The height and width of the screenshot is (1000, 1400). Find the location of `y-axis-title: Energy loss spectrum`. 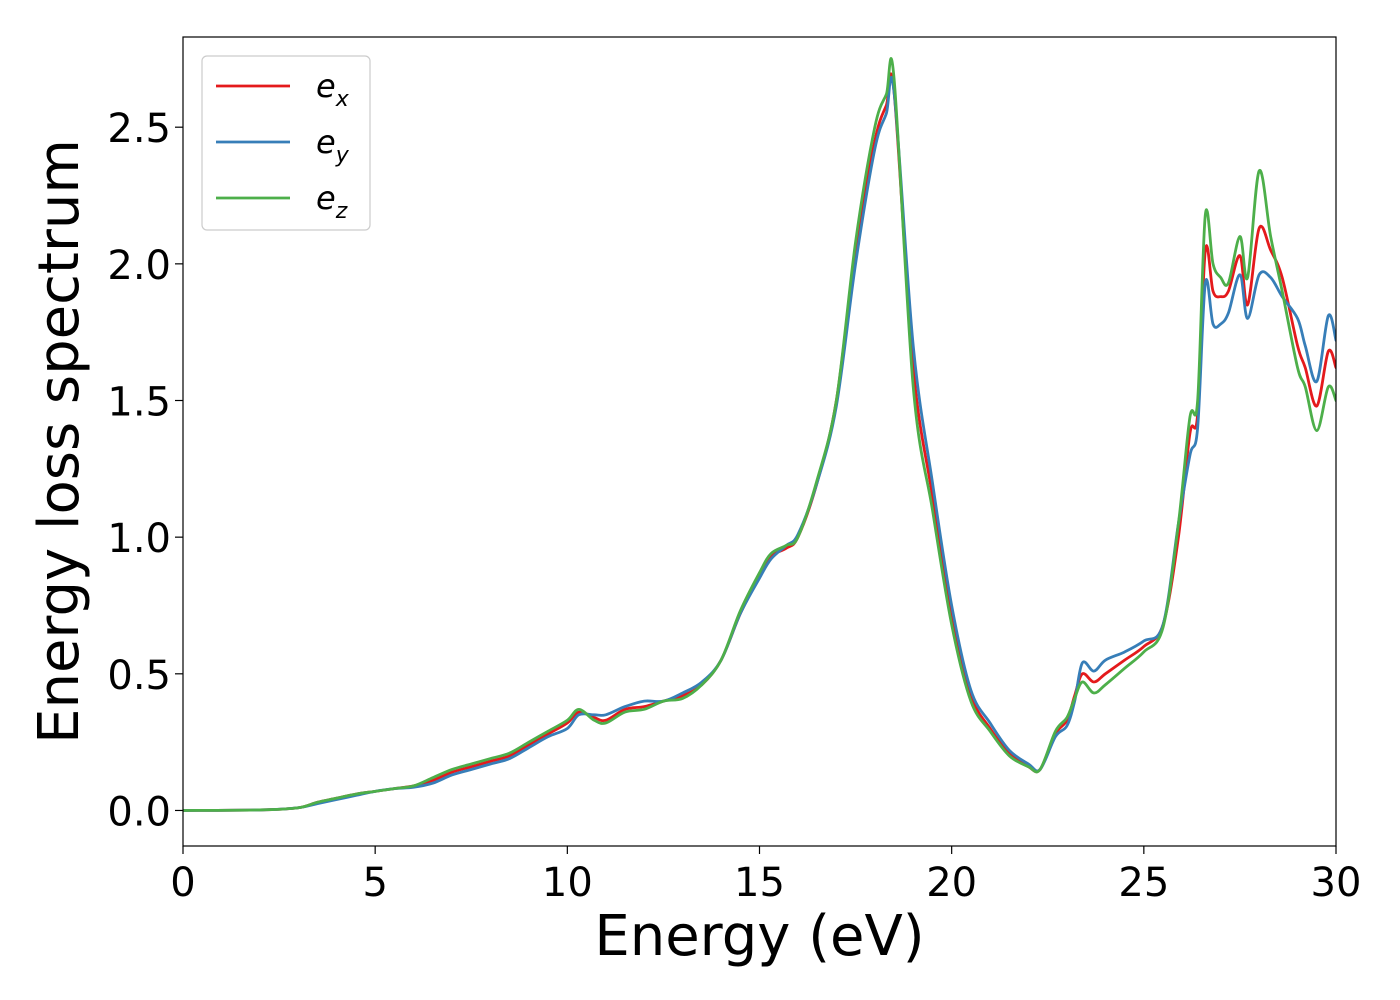

y-axis-title: Energy loss spectrum is located at coordinates (59, 441).